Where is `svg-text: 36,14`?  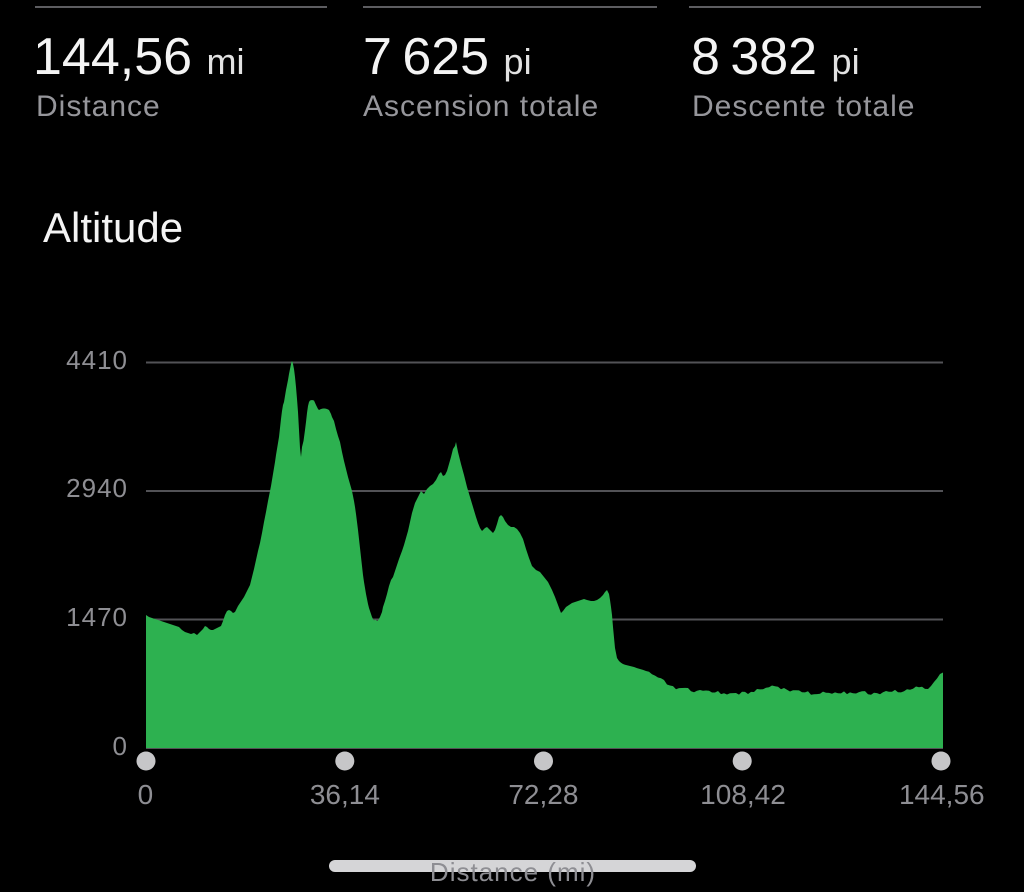
svg-text: 36,14 is located at coordinates (345, 794).